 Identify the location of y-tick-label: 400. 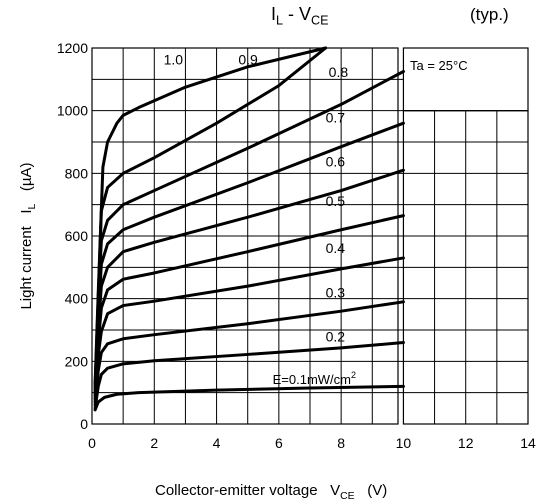
(77, 299).